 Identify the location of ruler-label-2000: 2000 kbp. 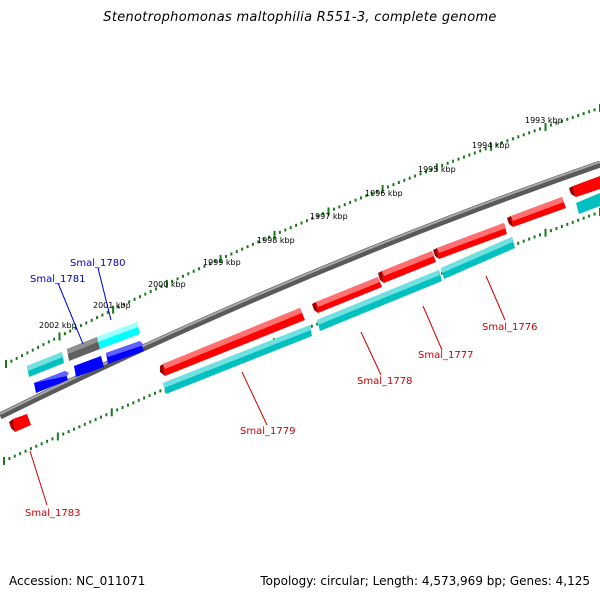
(167, 284).